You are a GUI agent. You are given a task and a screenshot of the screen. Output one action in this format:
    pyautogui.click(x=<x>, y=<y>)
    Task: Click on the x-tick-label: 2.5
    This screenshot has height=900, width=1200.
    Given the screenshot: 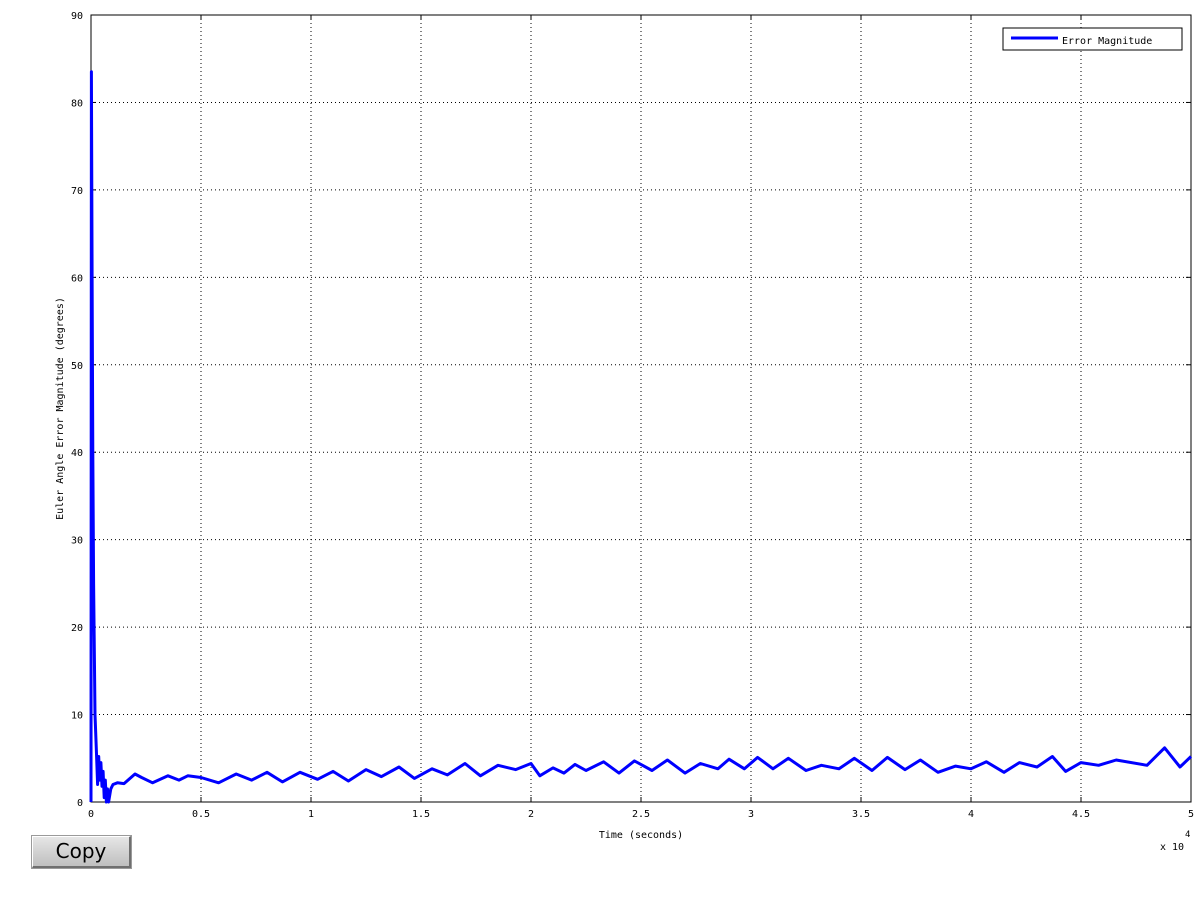 What is the action you would take?
    pyautogui.click(x=641, y=814)
    